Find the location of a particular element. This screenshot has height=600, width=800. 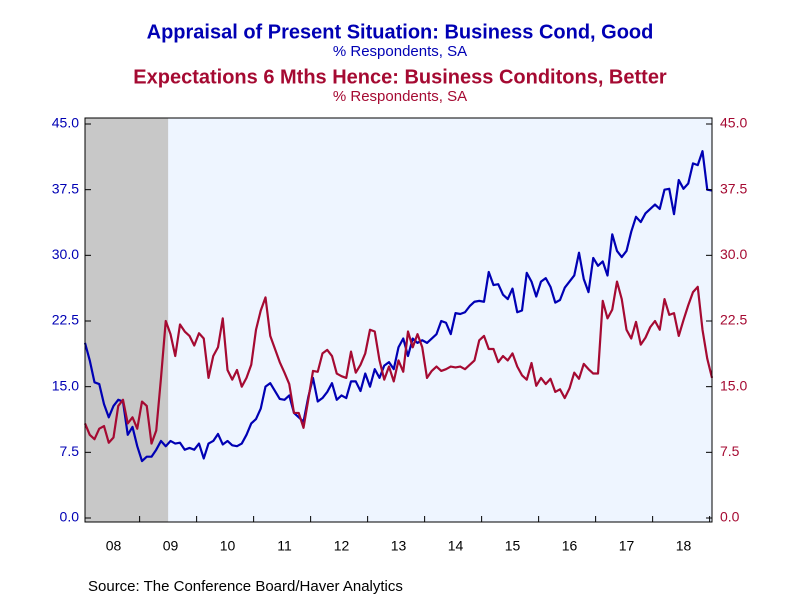

y-tick-label: 15.0 is located at coordinates (65, 385).